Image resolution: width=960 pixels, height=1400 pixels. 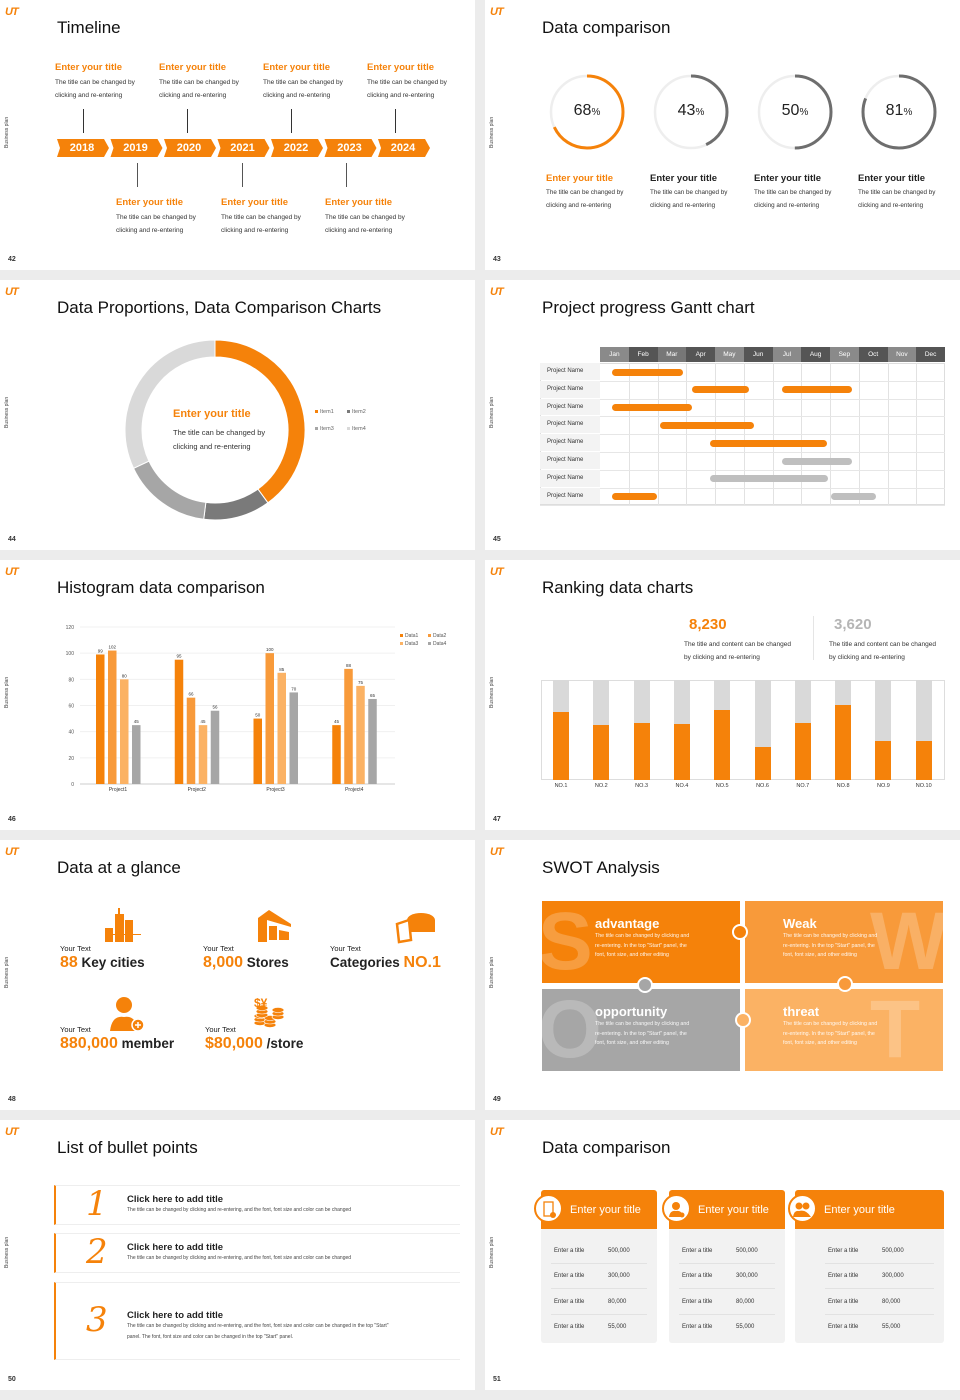 I want to click on icon-circle, so click(x=548, y=1208).